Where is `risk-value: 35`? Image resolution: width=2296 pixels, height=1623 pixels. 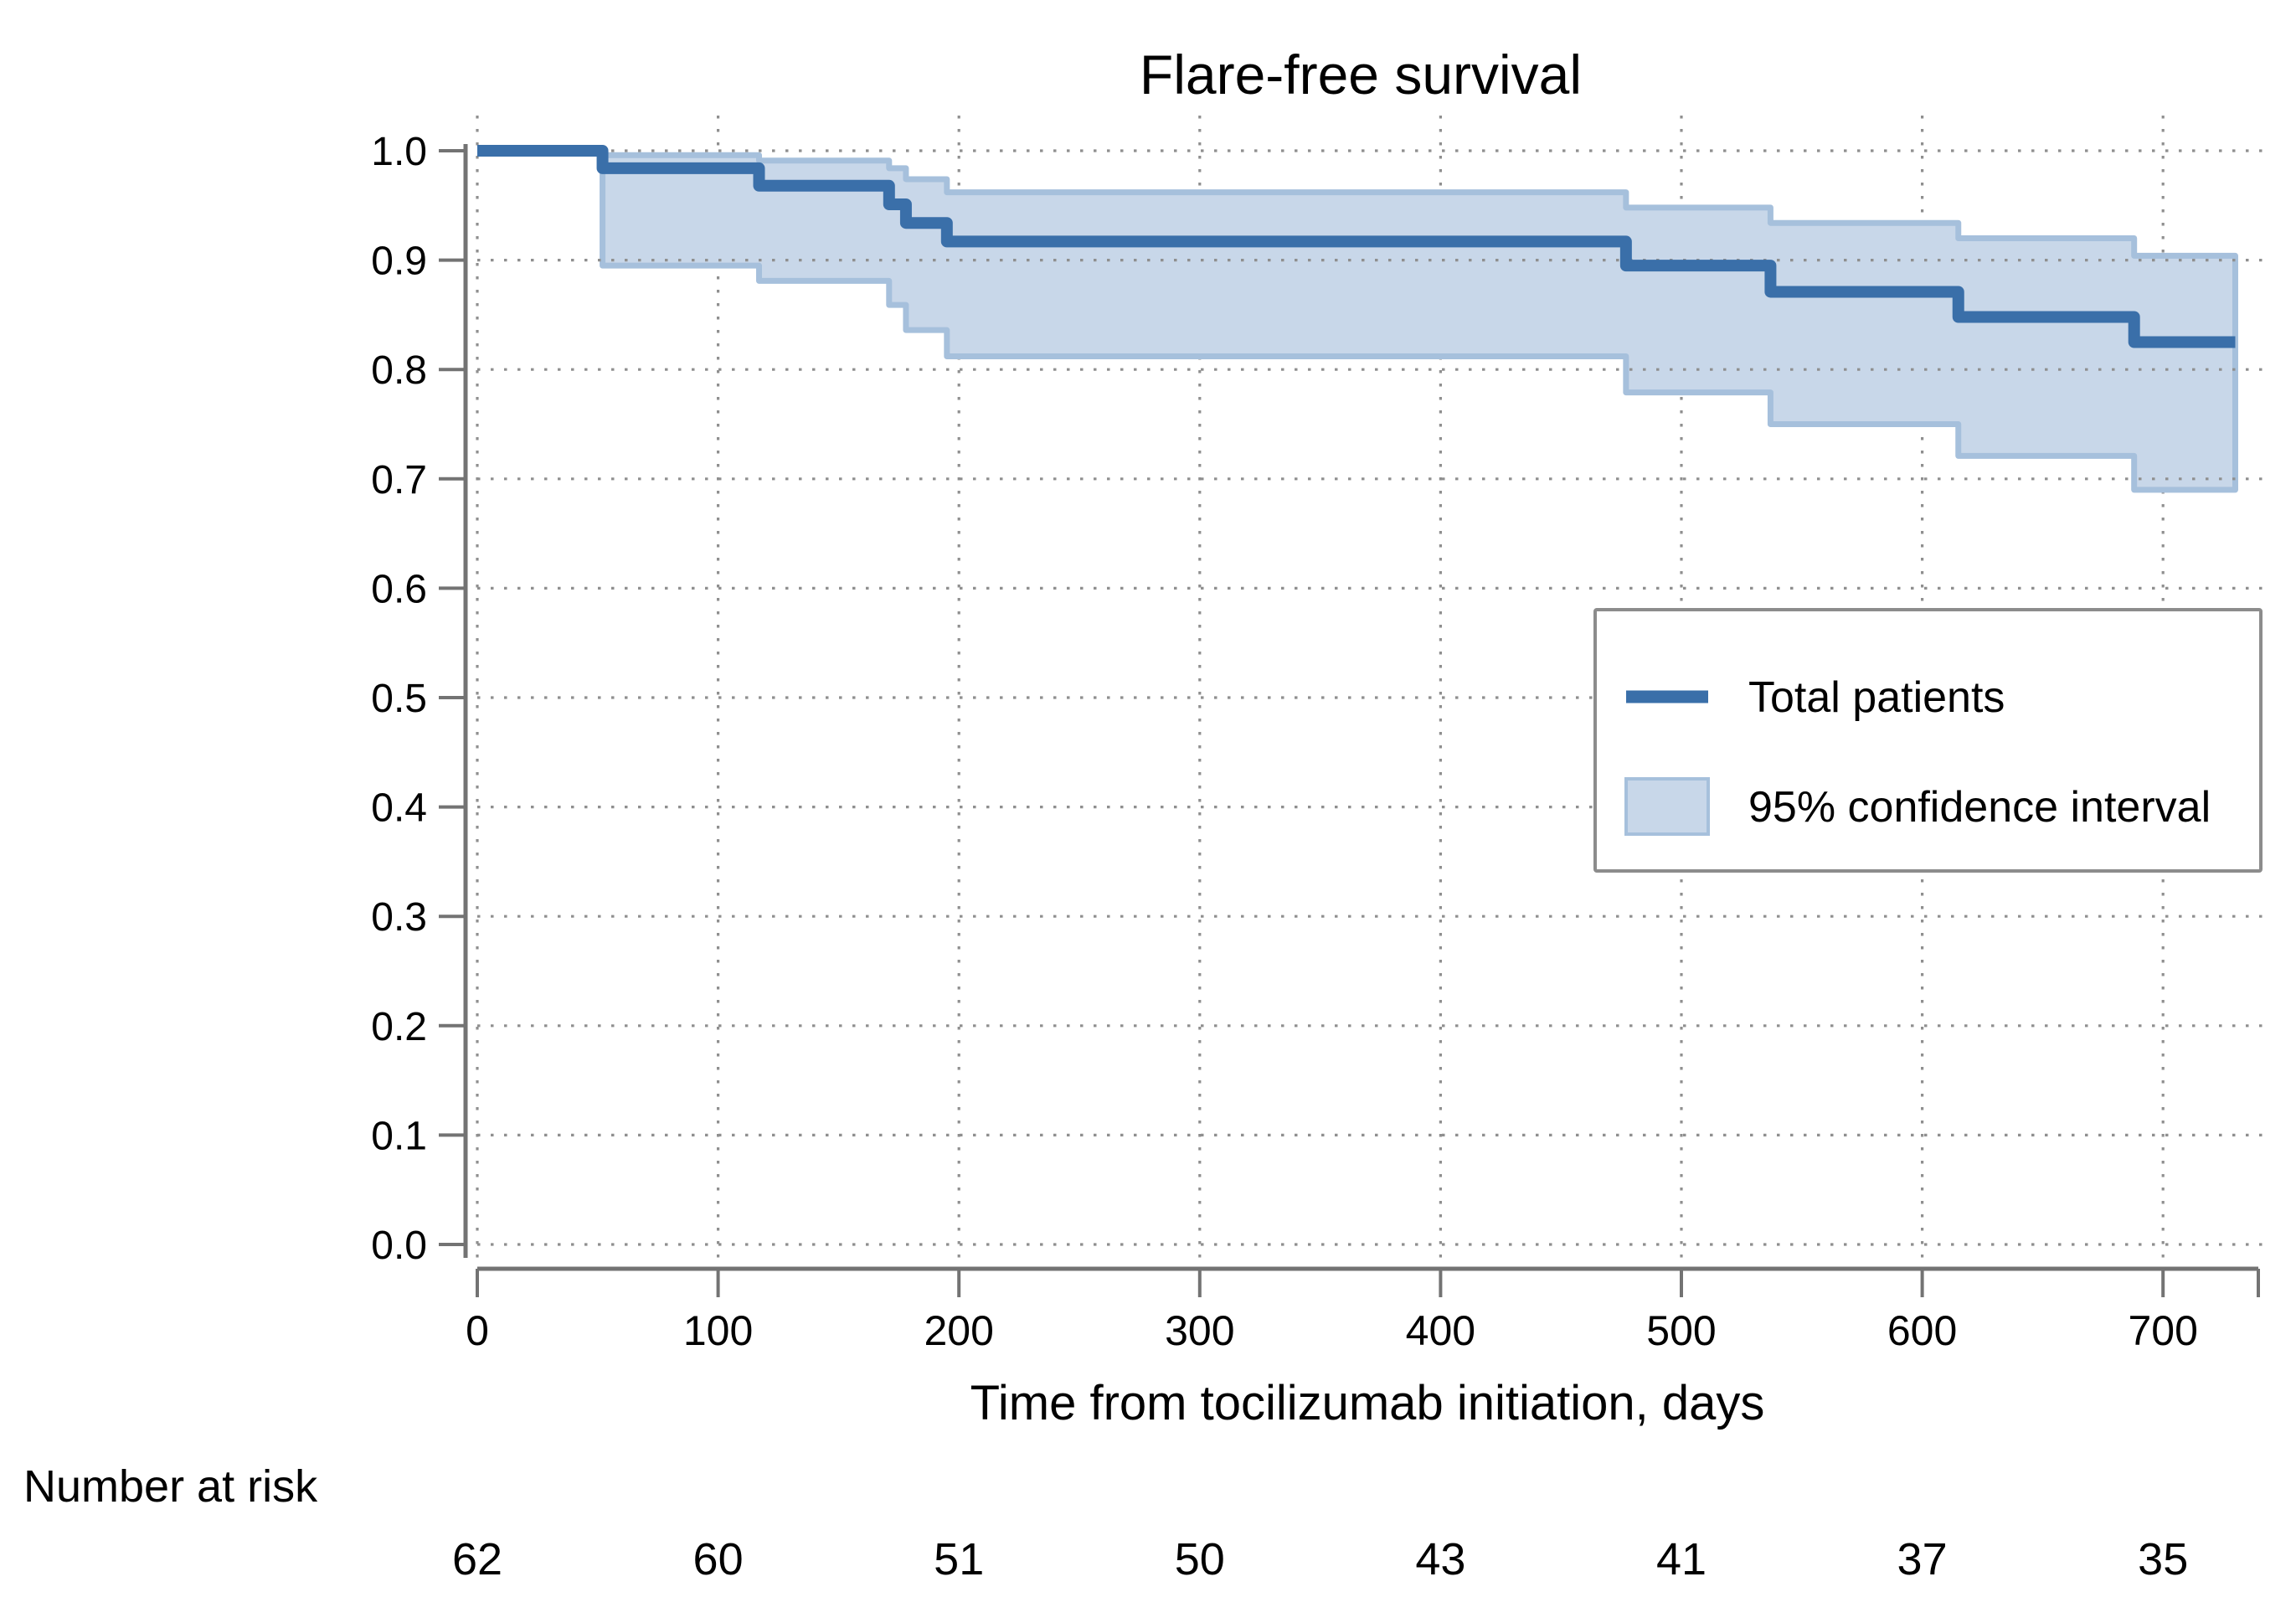
risk-value: 35 is located at coordinates (2163, 1559).